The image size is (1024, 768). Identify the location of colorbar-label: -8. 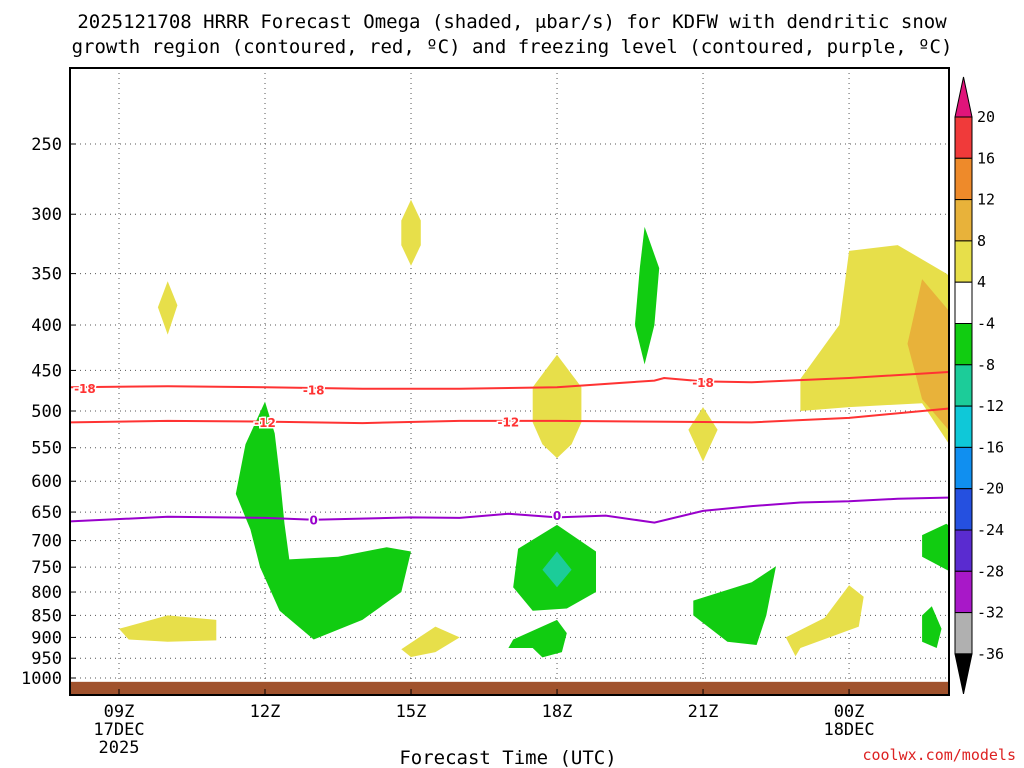
(986, 365).